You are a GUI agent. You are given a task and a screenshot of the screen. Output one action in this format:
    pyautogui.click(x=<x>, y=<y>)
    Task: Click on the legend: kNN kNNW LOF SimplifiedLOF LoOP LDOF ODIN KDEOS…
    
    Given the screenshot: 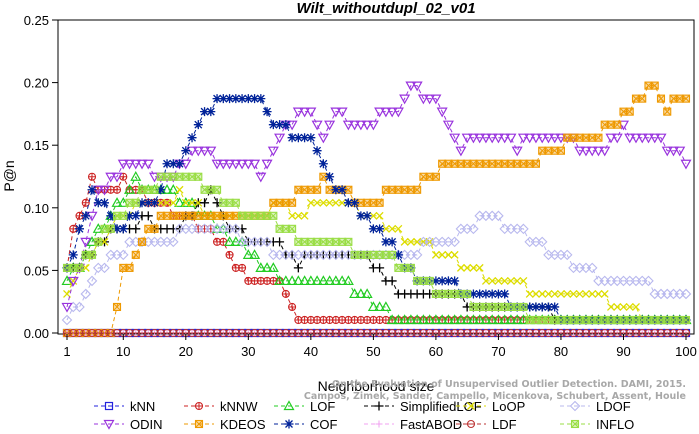 What is the action you would take?
    pyautogui.click(x=364, y=415)
    